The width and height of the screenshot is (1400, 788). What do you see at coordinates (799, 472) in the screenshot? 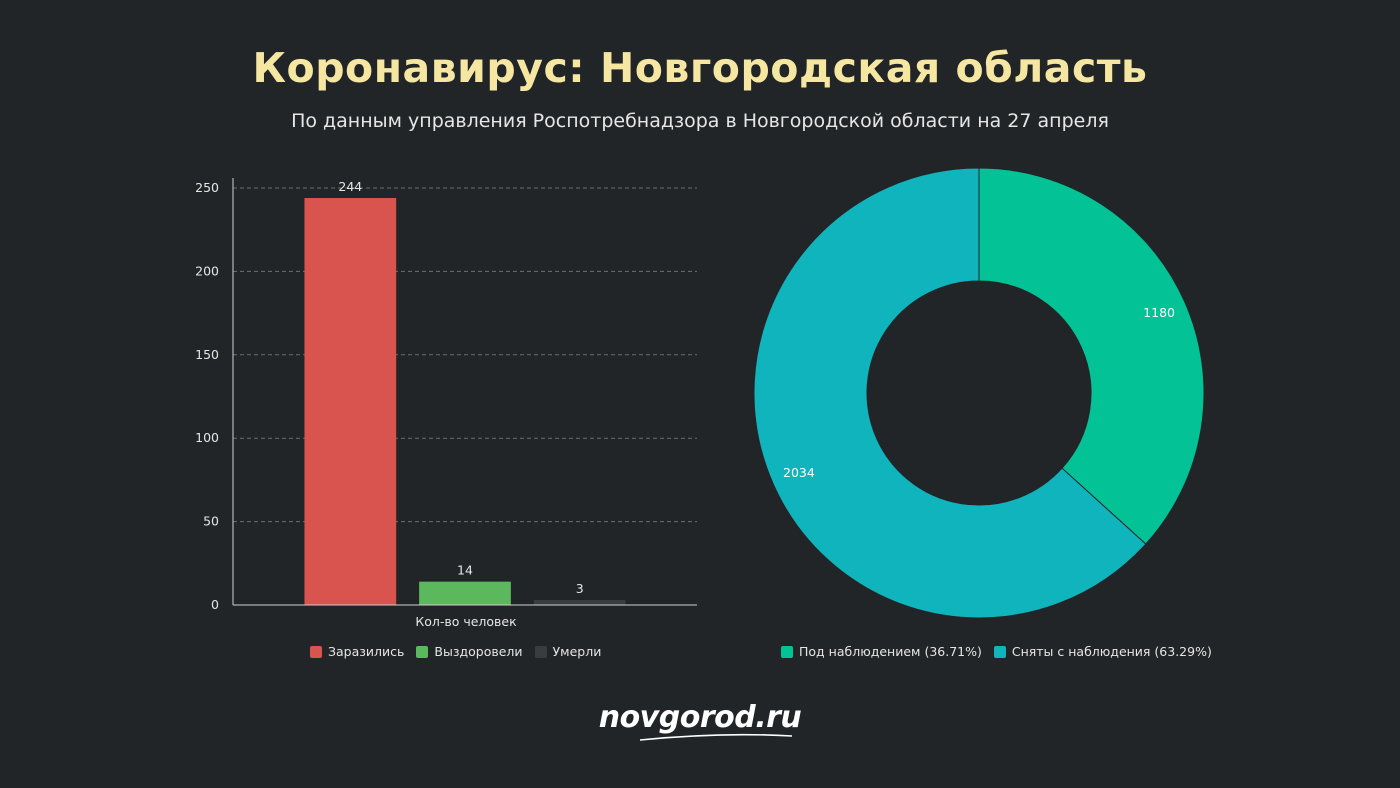
I see `donut-data-label: 2034` at bounding box center [799, 472].